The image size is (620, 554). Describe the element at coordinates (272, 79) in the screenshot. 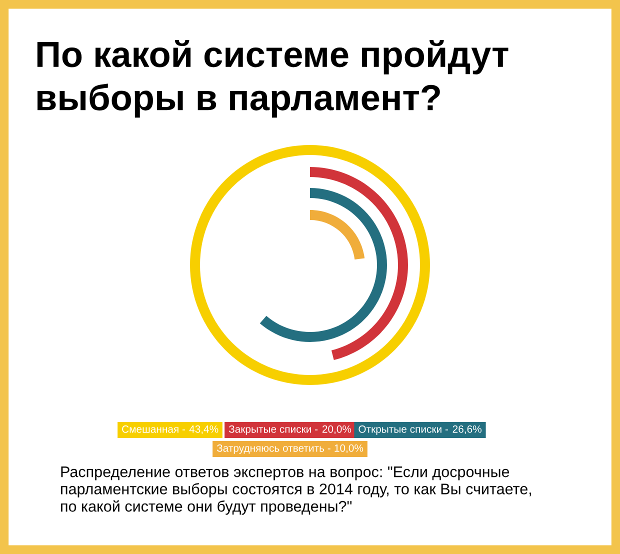

I see `text: По какой системе пройдут выборы в парламент?` at that location.